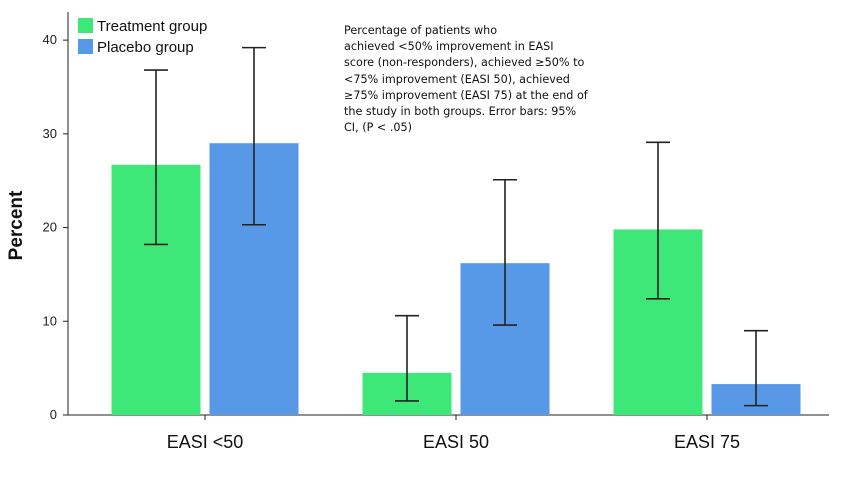  I want to click on x-tick-label: EASI 50, so click(456, 442).